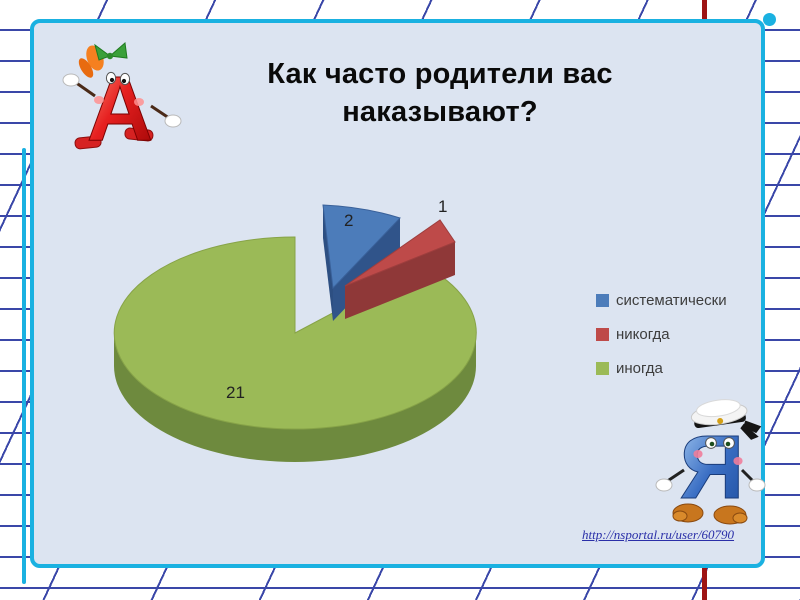 The height and width of the screenshot is (600, 800). What do you see at coordinates (643, 334) in the screenshot?
I see `legend-label: никогда` at bounding box center [643, 334].